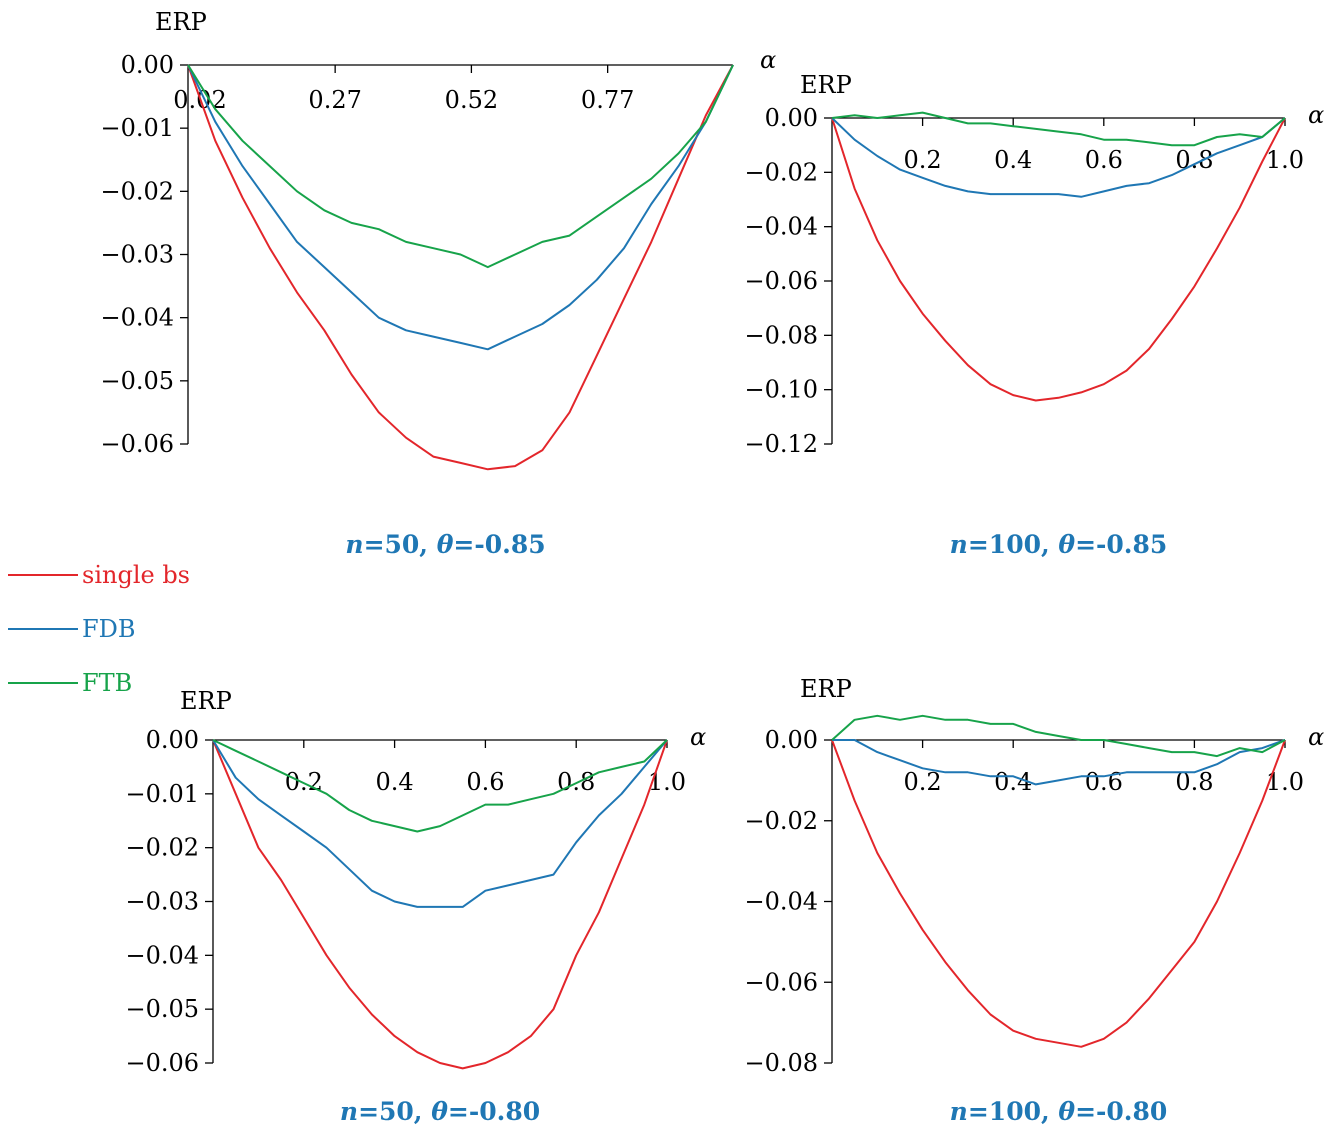 Image resolution: width=1343 pixels, height=1129 pixels. I want to click on panel-caption: n=50, θ=-0.80, so click(440, 1111).